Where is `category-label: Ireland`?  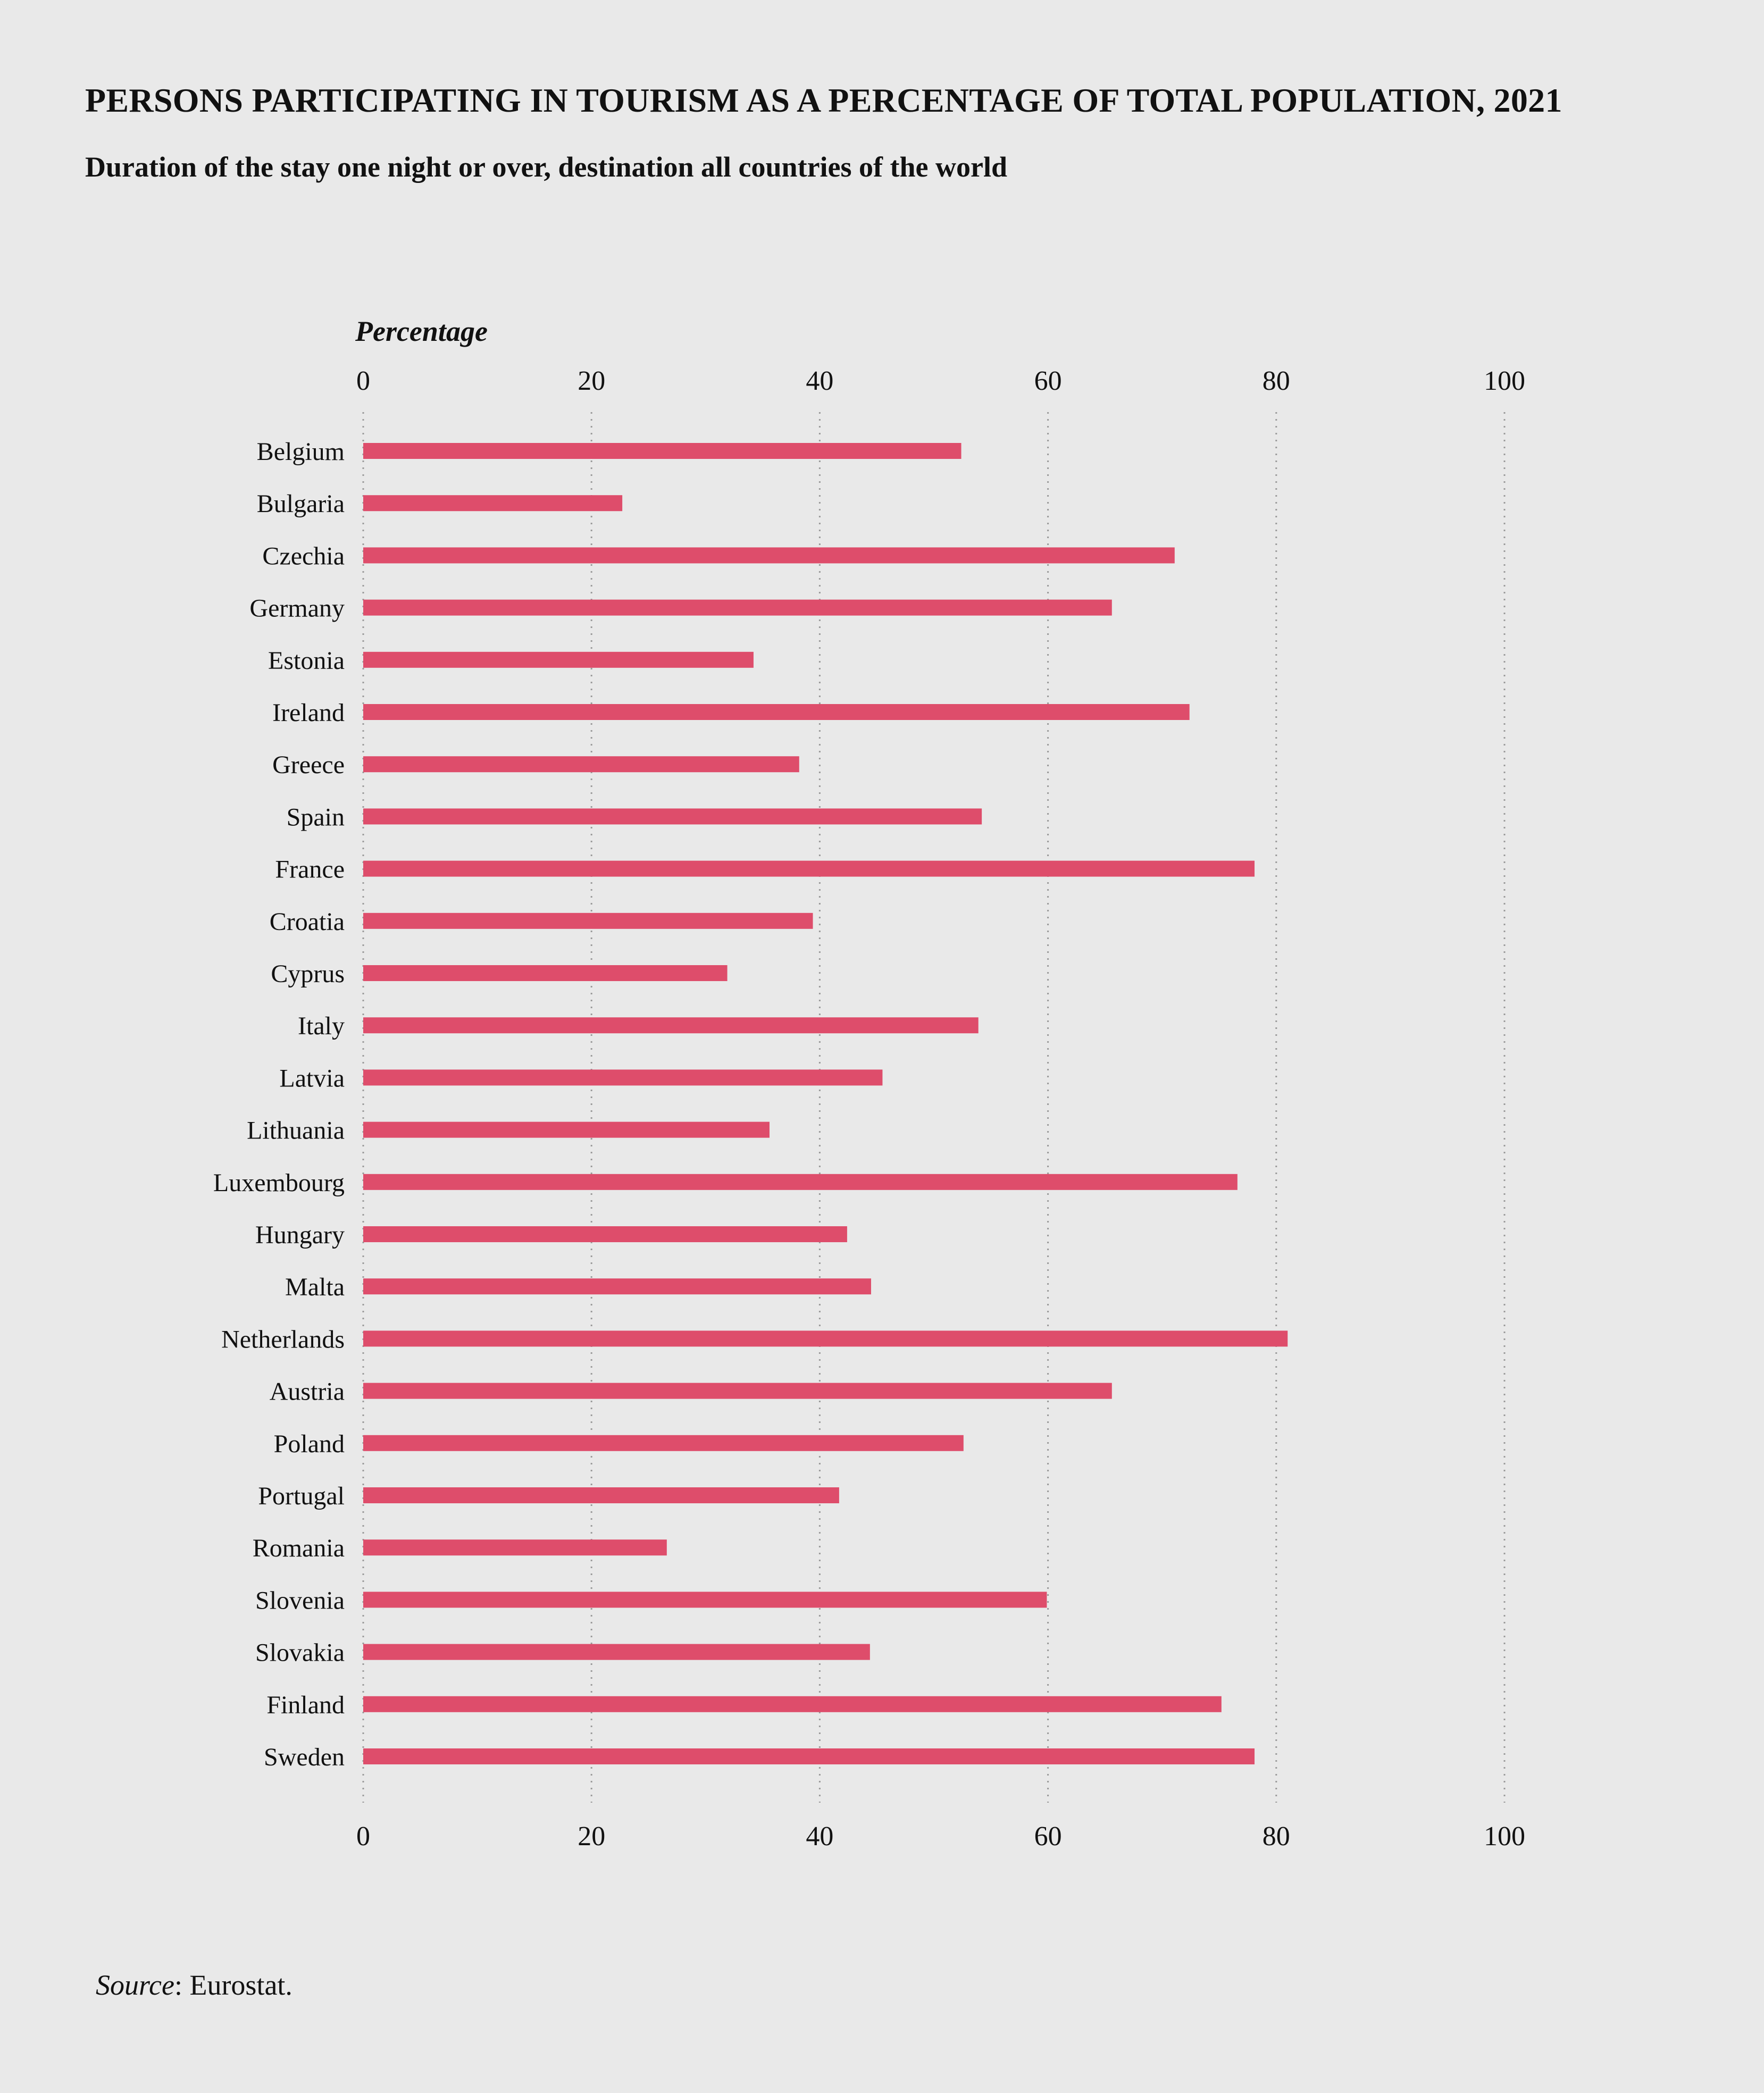 category-label: Ireland is located at coordinates (308, 713).